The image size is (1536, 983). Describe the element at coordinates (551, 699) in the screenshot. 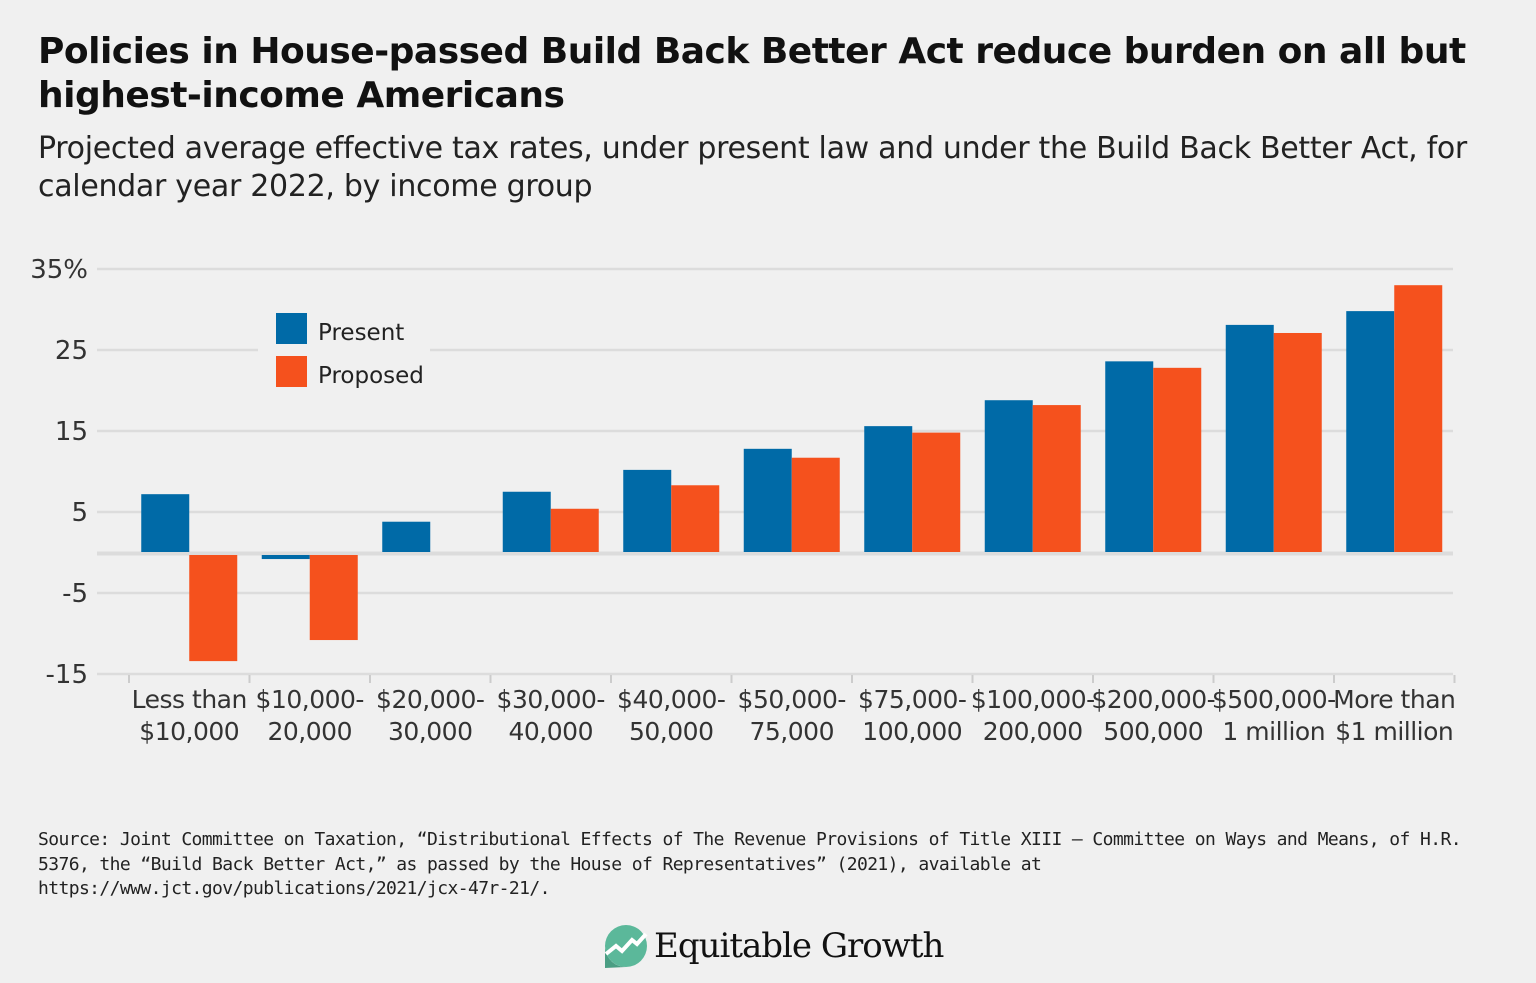

I see `x-tick-label: $30,000-` at that location.